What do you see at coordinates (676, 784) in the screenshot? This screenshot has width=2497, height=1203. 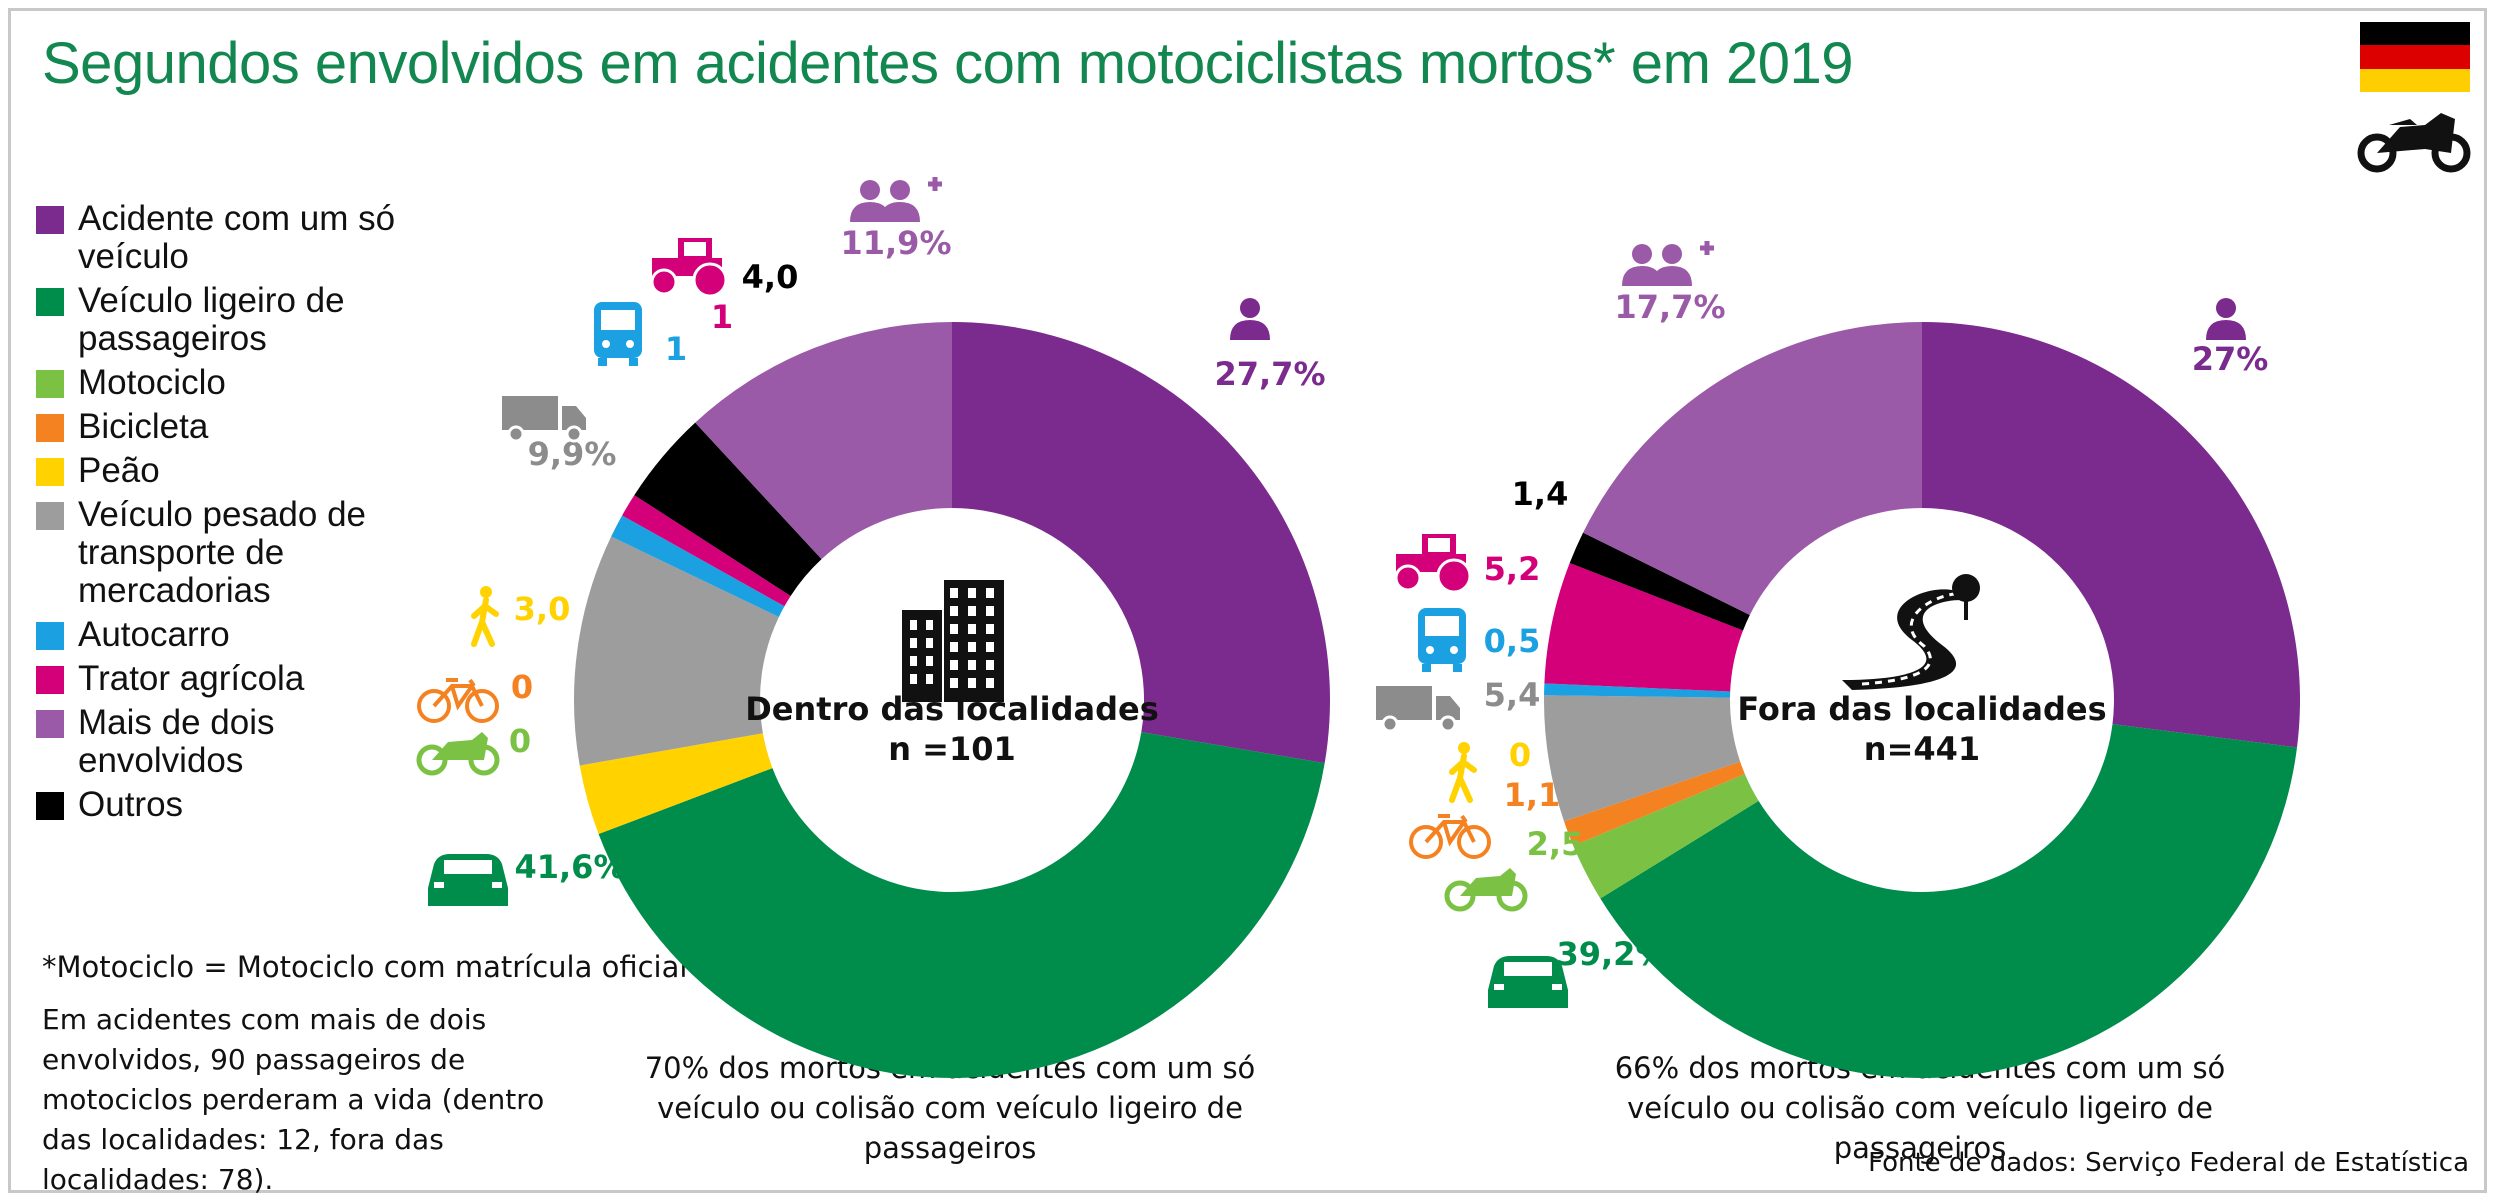 I see `slice-ped` at bounding box center [676, 784].